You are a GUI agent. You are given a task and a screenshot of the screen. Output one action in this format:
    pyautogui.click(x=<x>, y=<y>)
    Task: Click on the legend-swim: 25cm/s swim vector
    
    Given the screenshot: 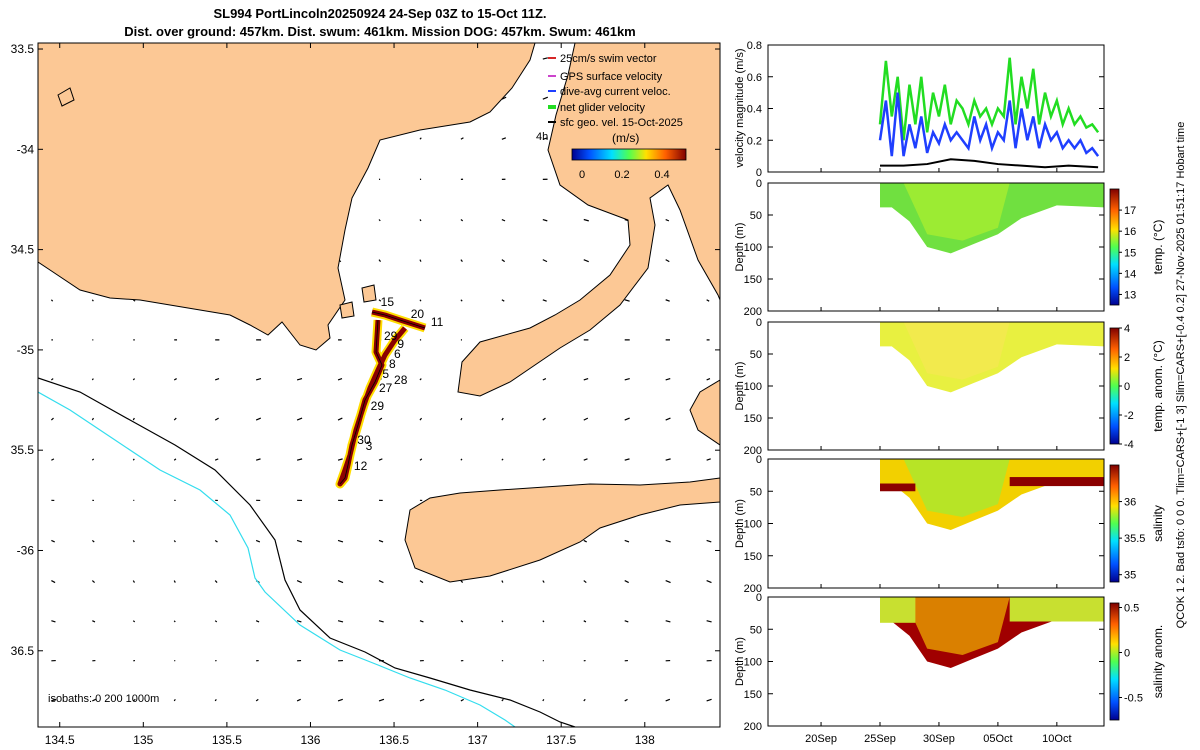 What is the action you would take?
    pyautogui.click(x=608, y=59)
    